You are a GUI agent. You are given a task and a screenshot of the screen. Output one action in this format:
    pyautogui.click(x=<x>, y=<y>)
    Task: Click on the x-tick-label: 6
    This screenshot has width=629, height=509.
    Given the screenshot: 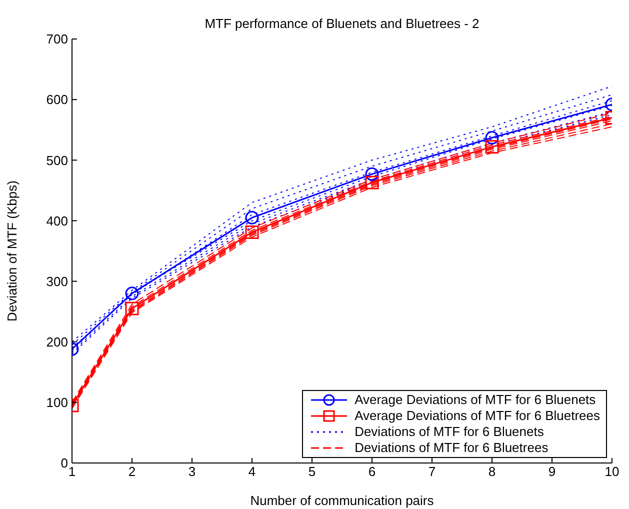 What is the action you would take?
    pyautogui.click(x=372, y=472)
    